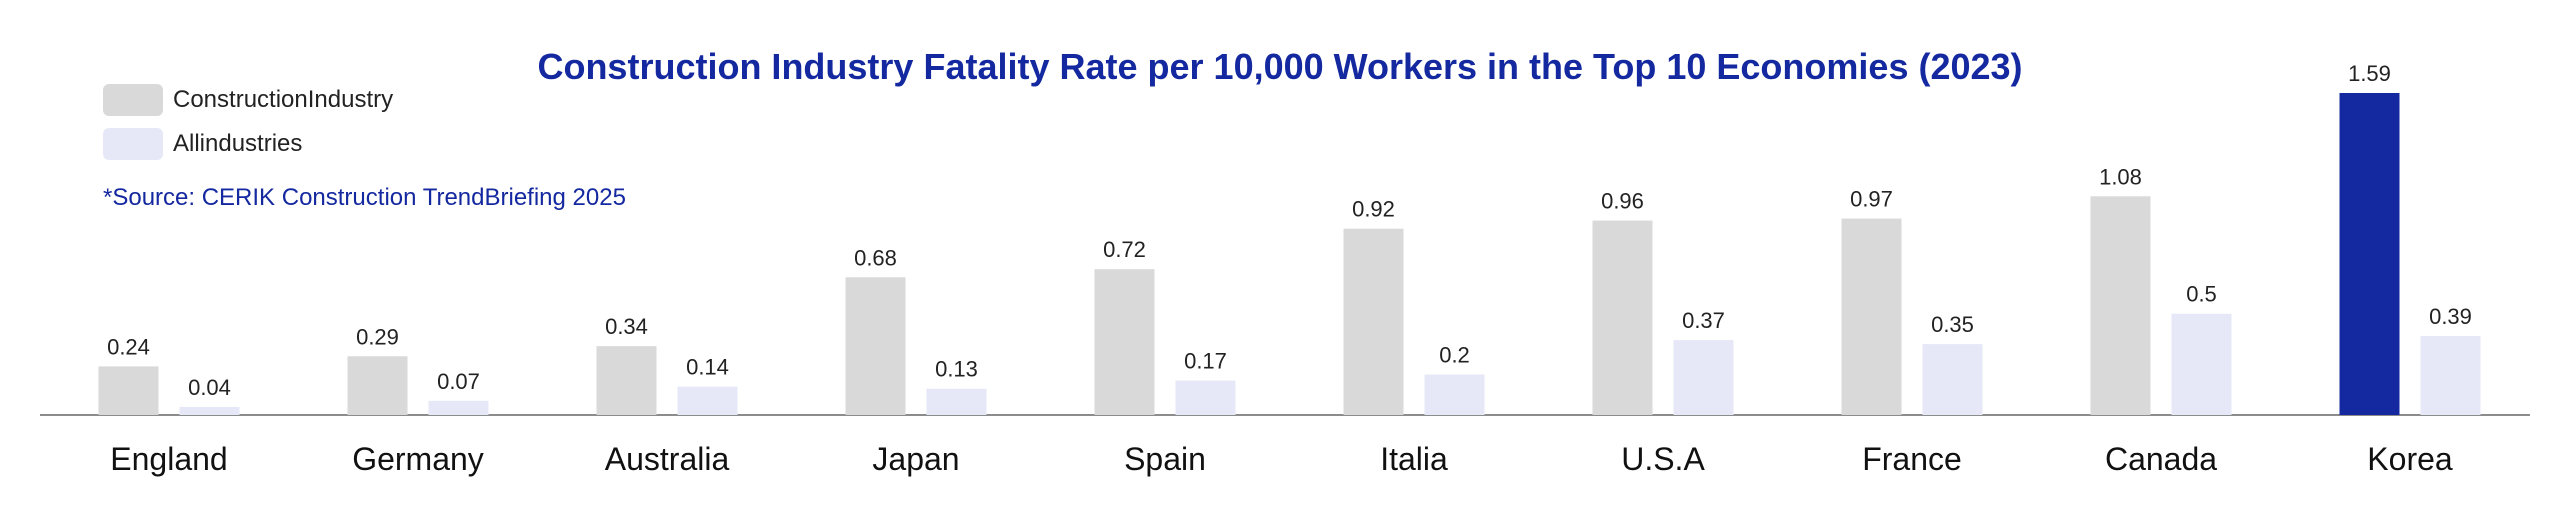 The height and width of the screenshot is (520, 2560). I want to click on data-label: 0.68, so click(875, 257).